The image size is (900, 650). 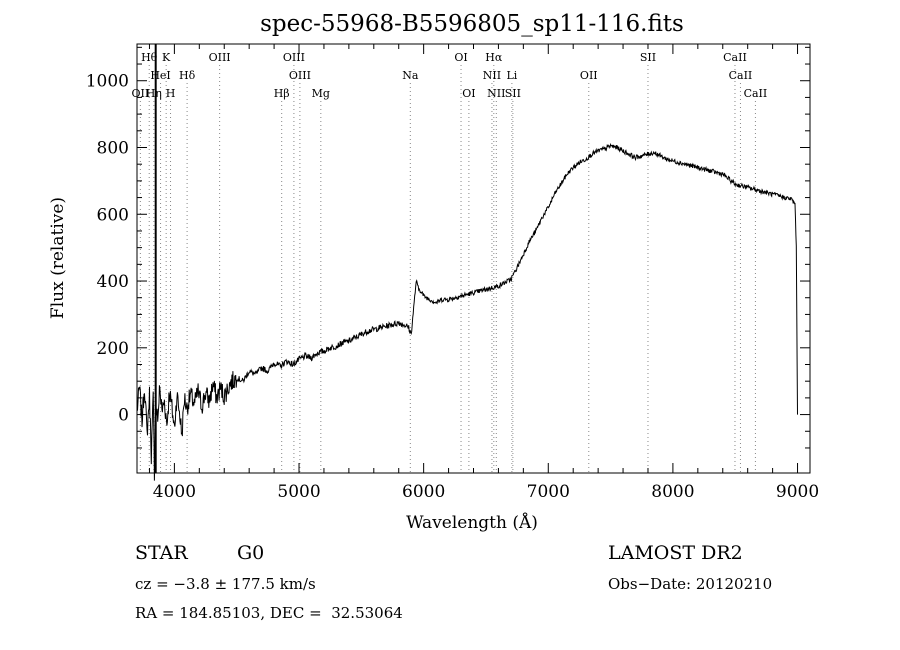 I want to click on y-tick-label: 0, so click(x=123, y=416).